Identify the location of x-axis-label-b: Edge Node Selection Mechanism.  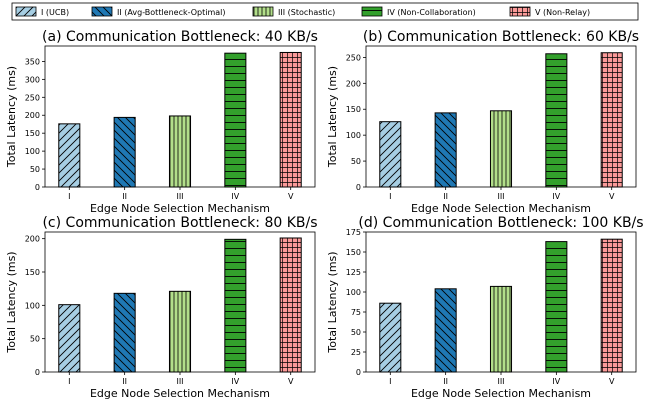
(501, 208).